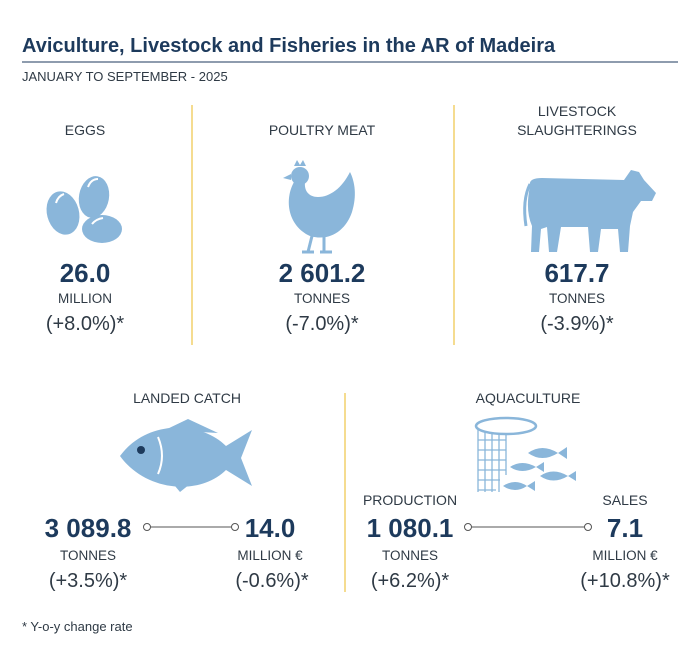  I want to click on panel-value: 26.0, so click(85, 273).